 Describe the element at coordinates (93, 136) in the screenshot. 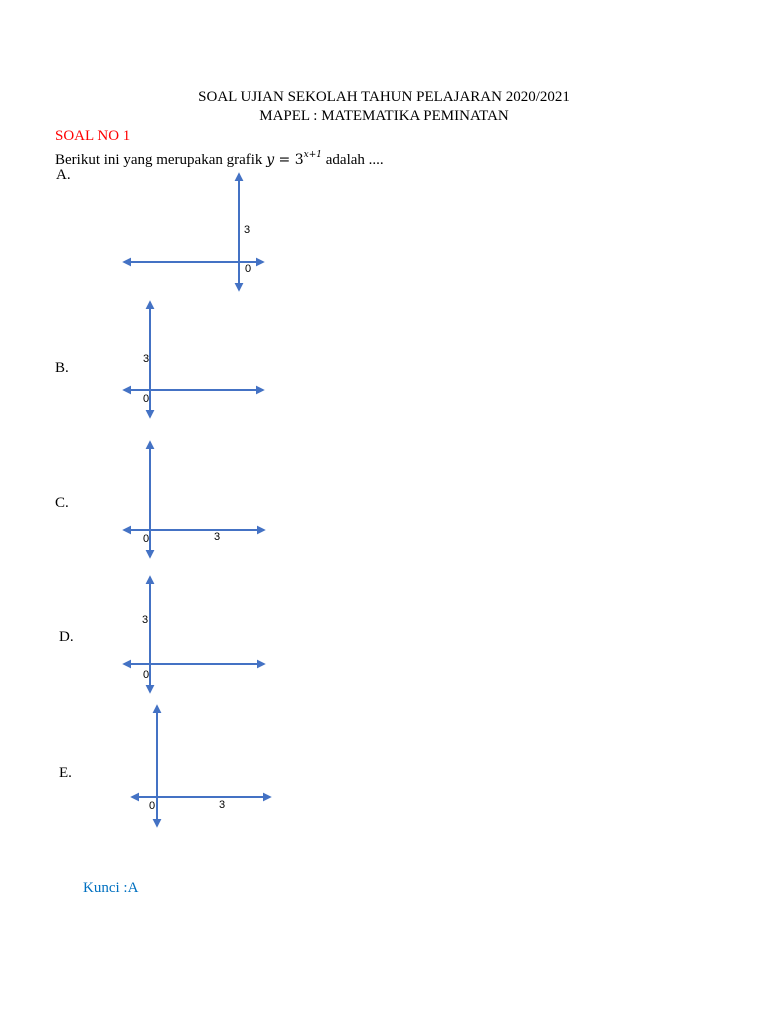

I see `question-number: SOAL NO 1` at that location.